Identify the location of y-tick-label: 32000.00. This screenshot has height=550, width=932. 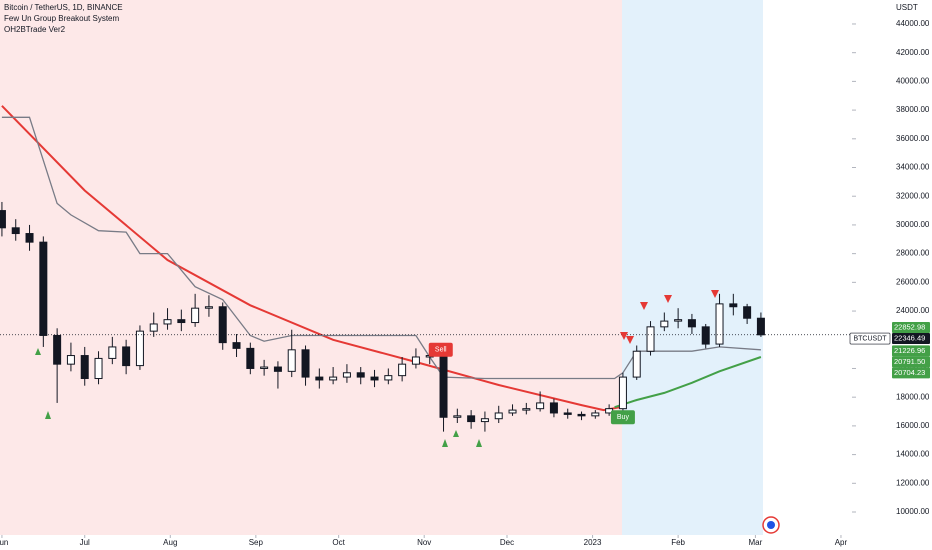
(913, 195).